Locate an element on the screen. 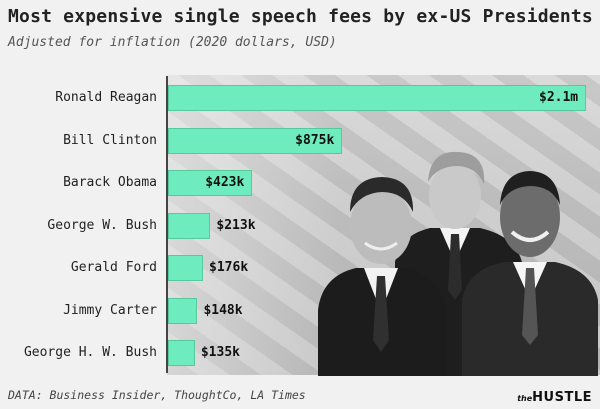 Image resolution: width=600 pixels, height=409 pixels. bar-value-label: $176k is located at coordinates (229, 267).